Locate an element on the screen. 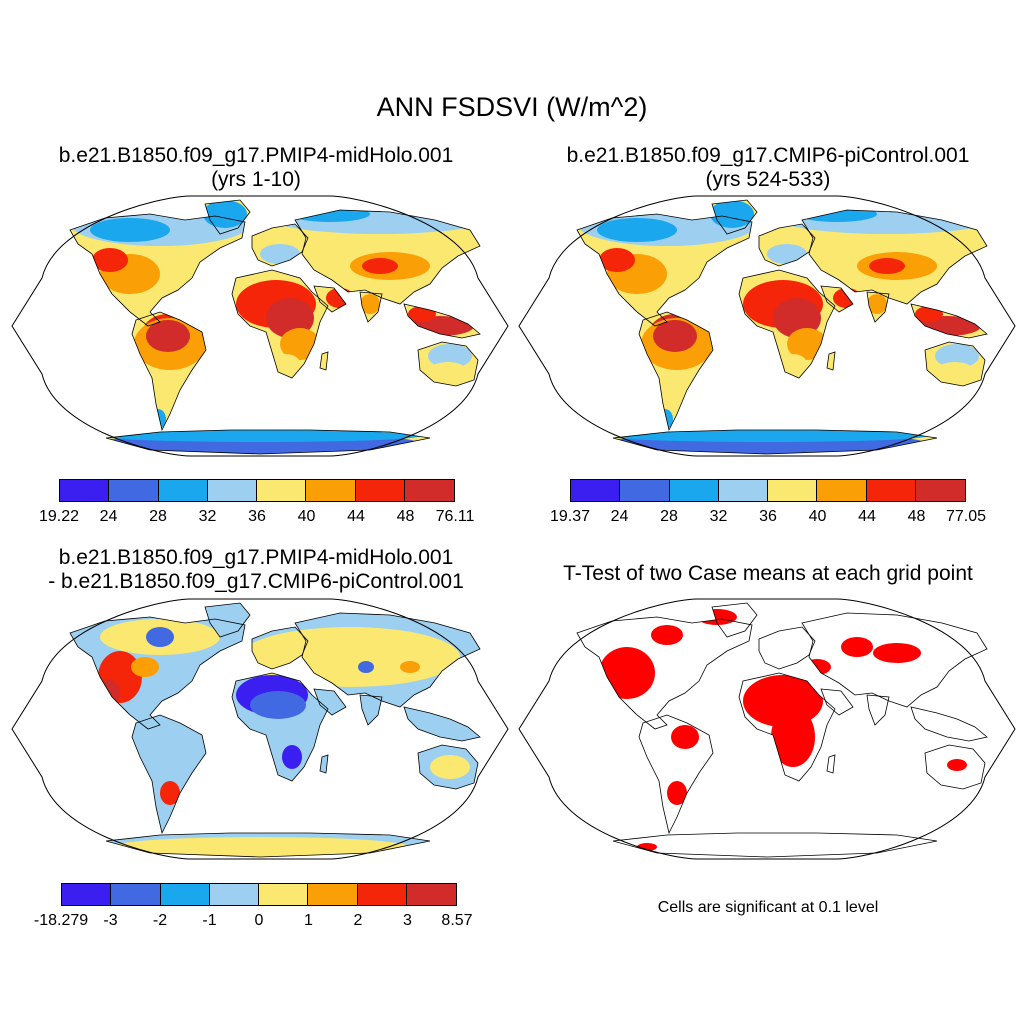 The image size is (1024, 1024). colorbar-label: -2 is located at coordinates (160, 920).